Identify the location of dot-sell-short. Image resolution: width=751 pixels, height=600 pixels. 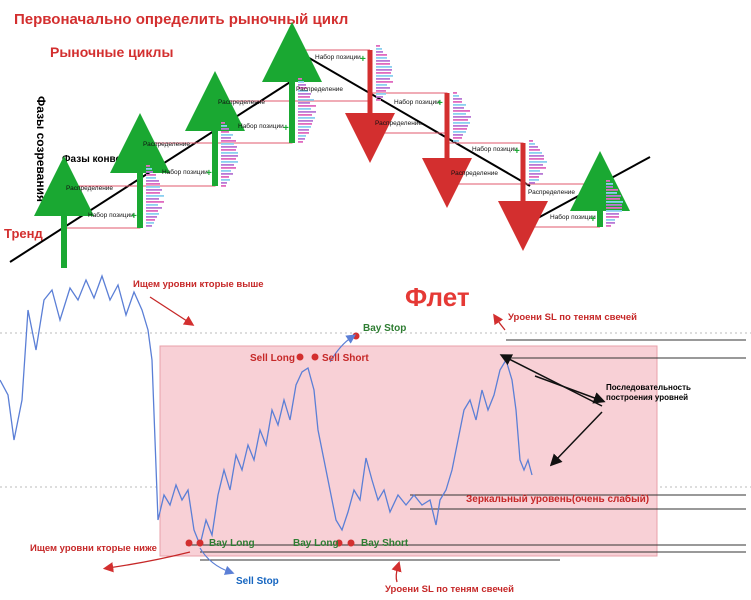
(315, 357).